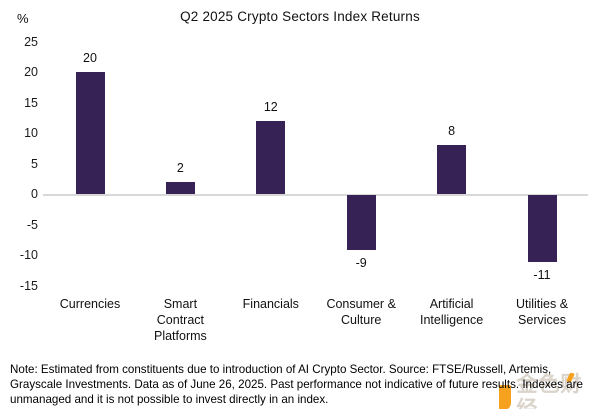 The height and width of the screenshot is (409, 600). I want to click on zero-axis-line, so click(315, 195).